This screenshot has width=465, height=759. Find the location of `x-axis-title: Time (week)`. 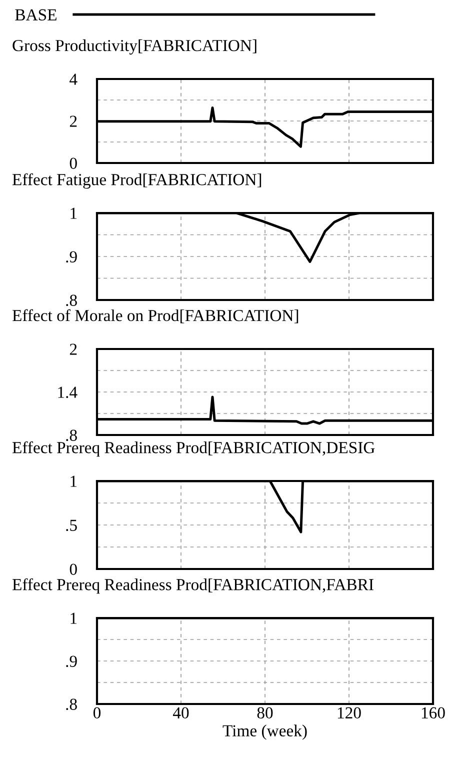

x-axis-title: Time (week) is located at coordinates (264, 732).